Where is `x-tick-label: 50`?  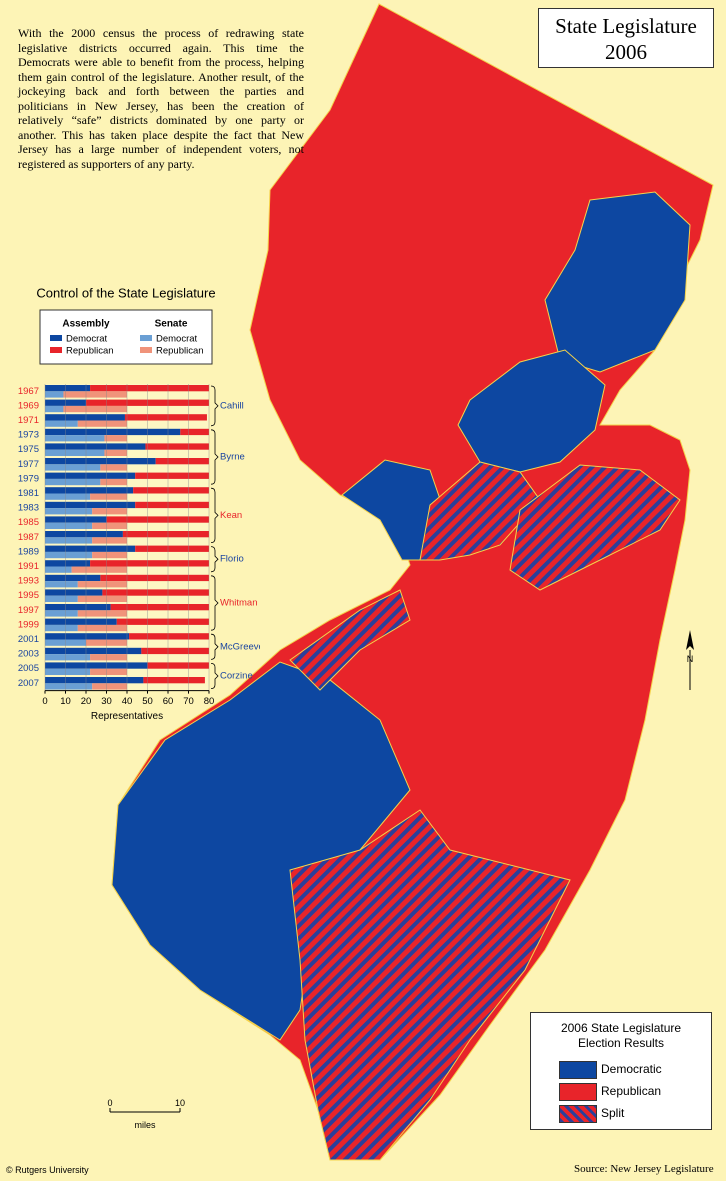
x-tick-label: 50 is located at coordinates (147, 701).